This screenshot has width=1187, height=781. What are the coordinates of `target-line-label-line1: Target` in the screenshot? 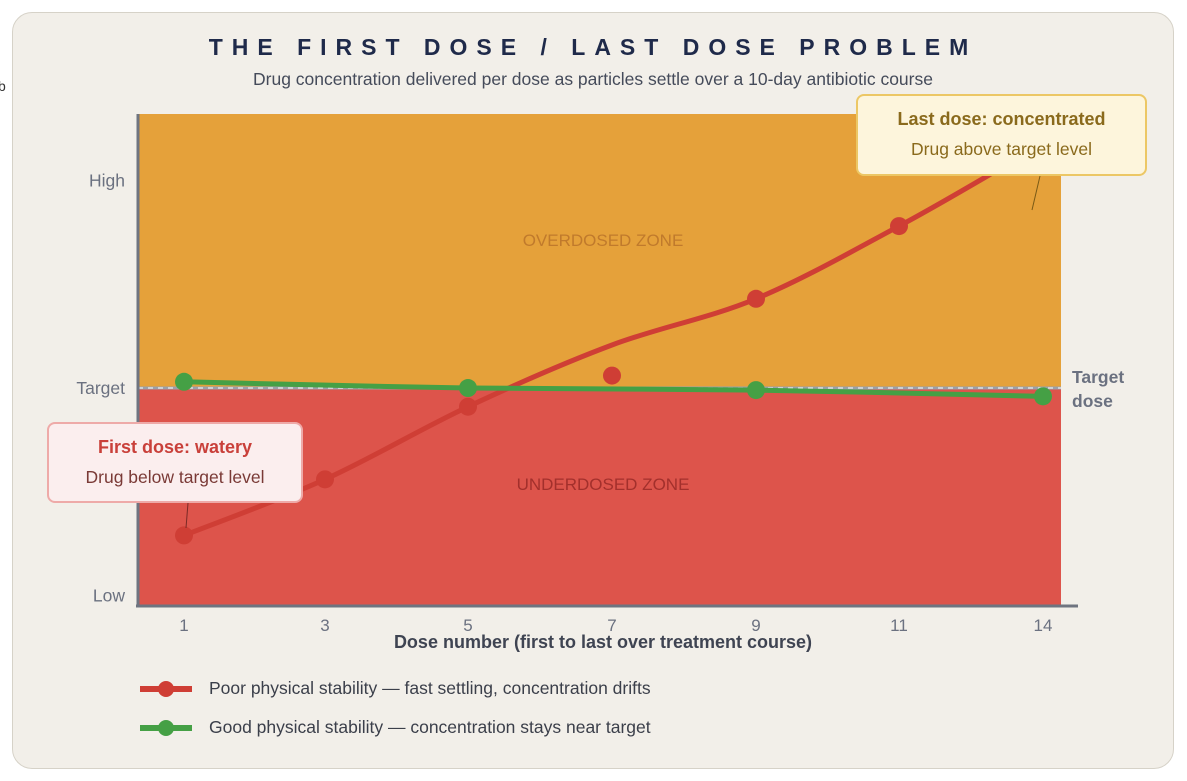 It's located at (1098, 377).